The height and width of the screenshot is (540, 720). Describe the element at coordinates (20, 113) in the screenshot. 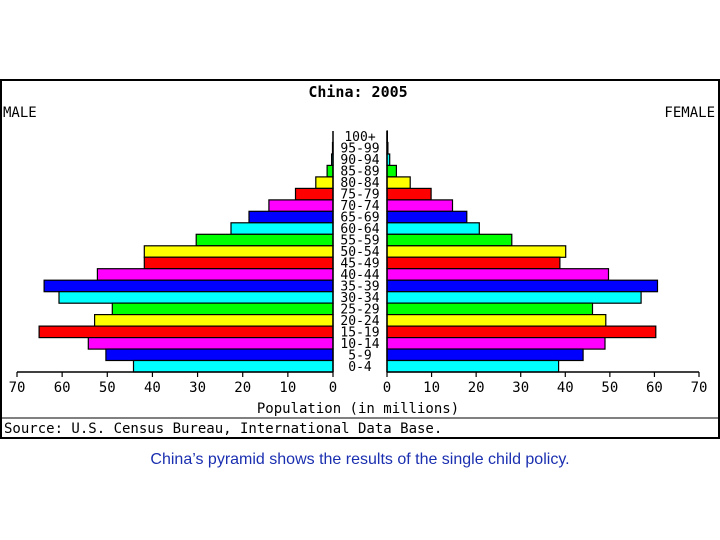

I see `male-side-label: MALE` at that location.